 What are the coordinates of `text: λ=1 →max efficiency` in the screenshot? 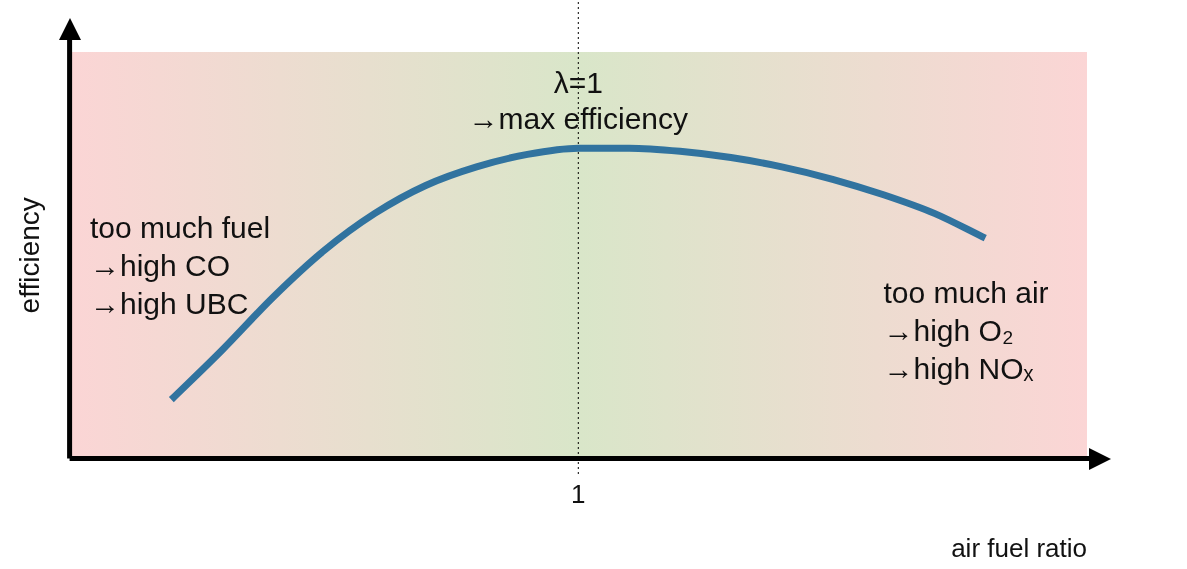 It's located at (578, 101).